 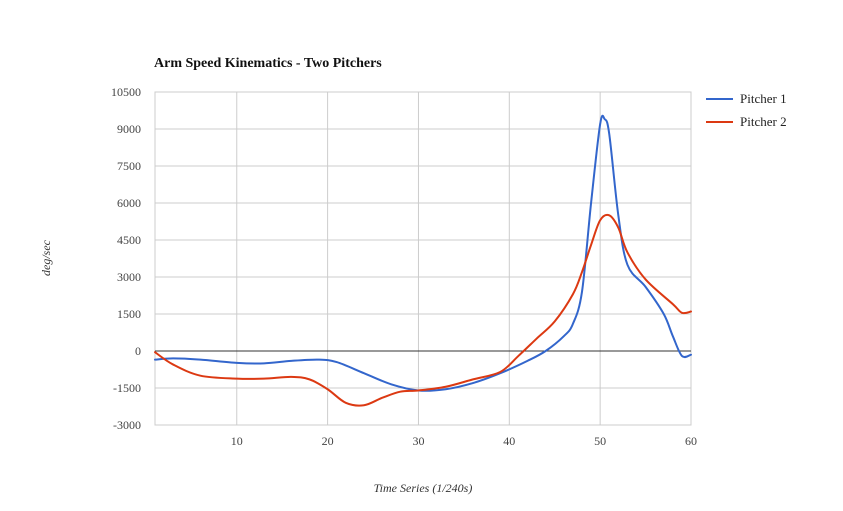 What do you see at coordinates (129, 277) in the screenshot?
I see `y-tick-label-4: 3000` at bounding box center [129, 277].